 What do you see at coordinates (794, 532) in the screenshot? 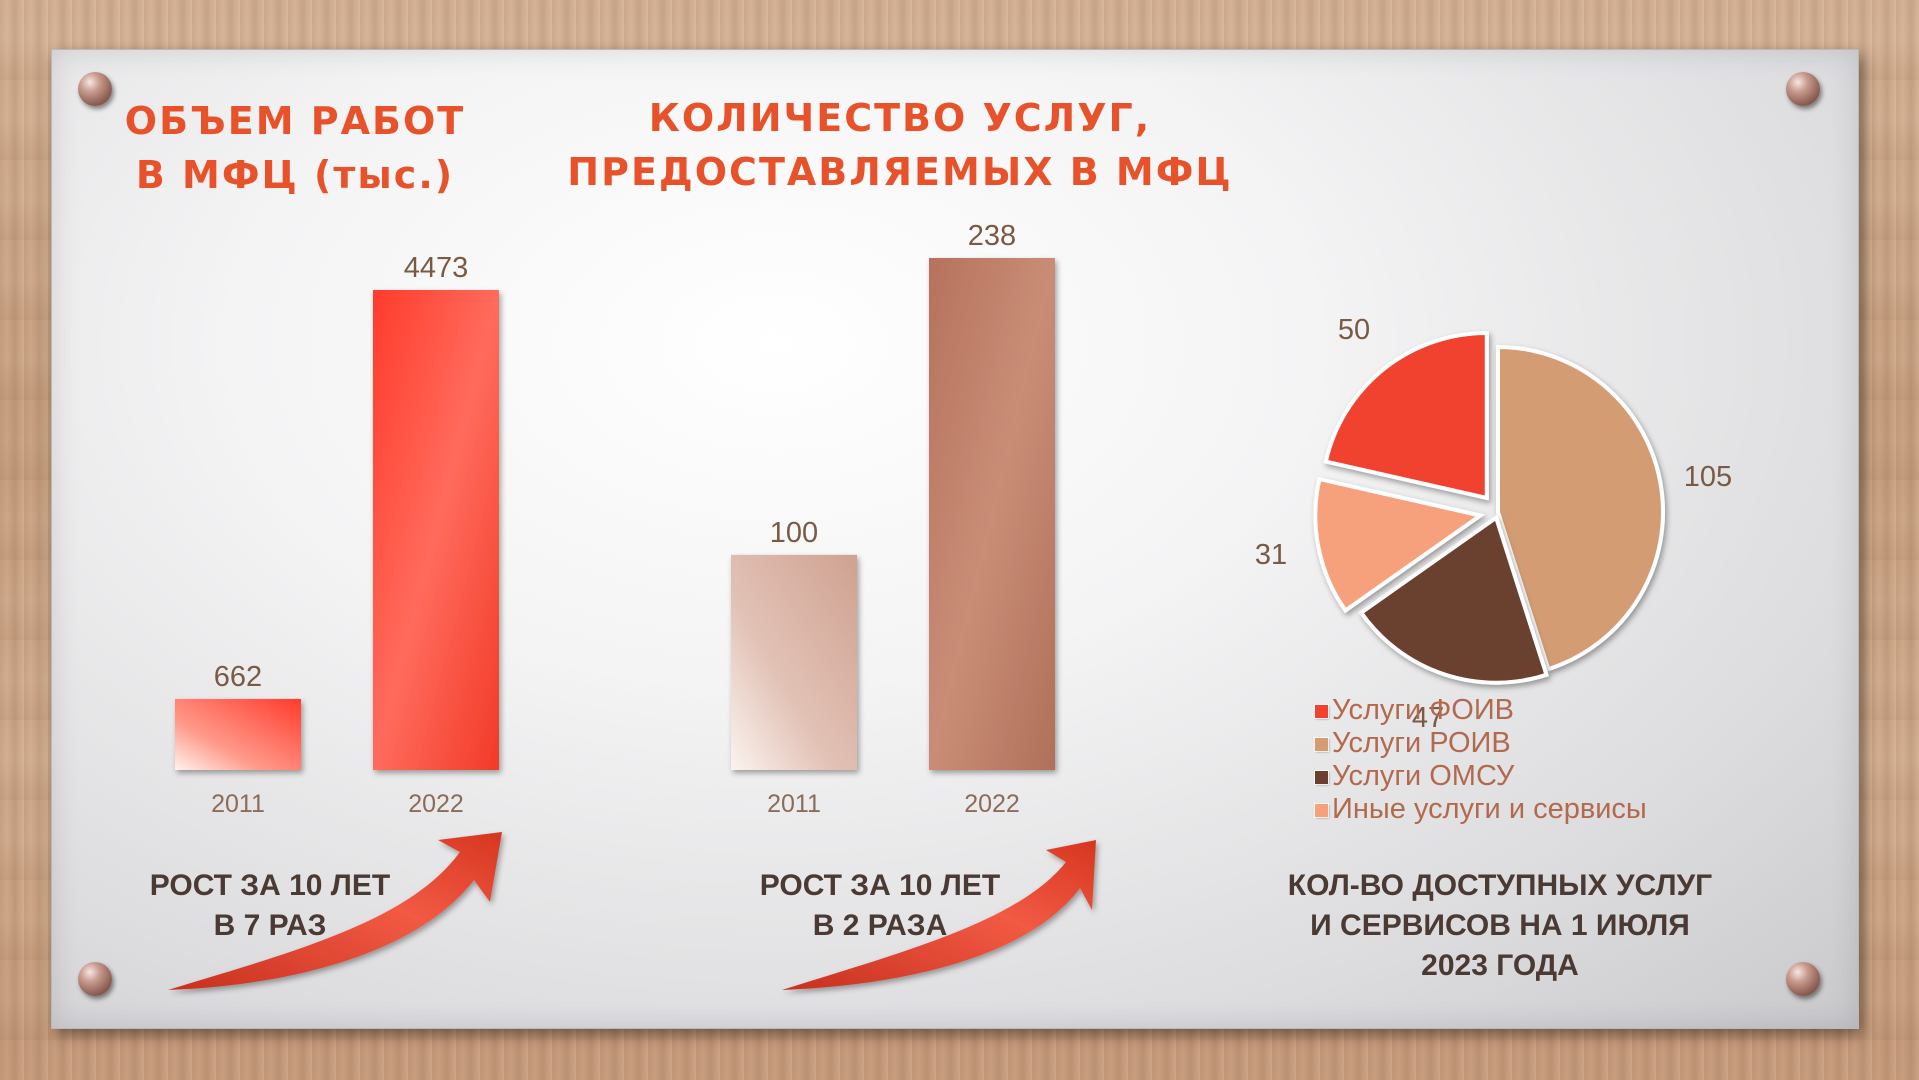
I see `services-value-label-2011: 100` at bounding box center [794, 532].